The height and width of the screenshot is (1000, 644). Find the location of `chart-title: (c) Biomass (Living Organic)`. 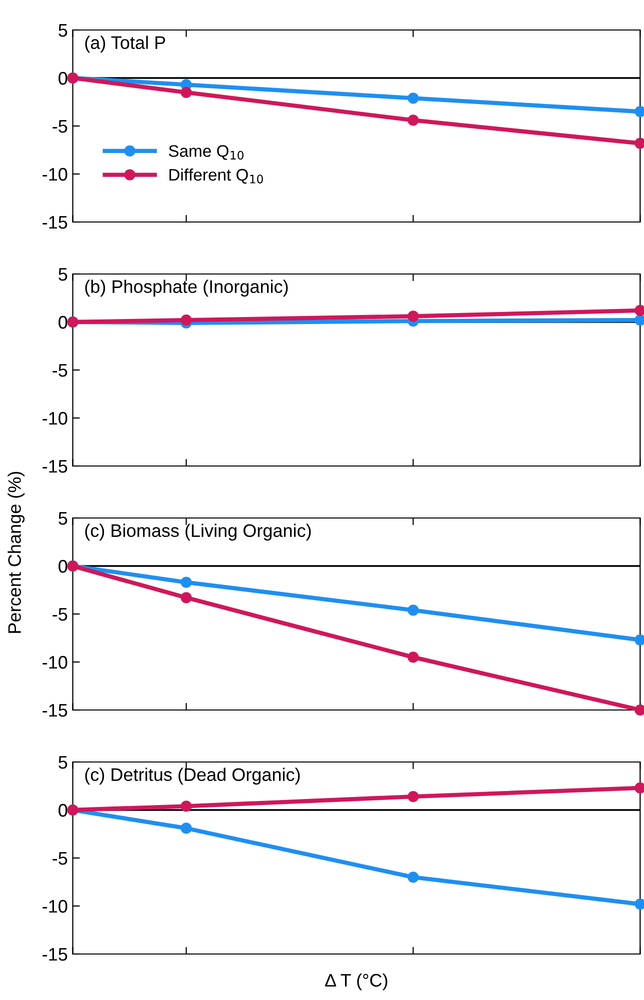

chart-title: (c) Biomass (Living Organic) is located at coordinates (198, 532).